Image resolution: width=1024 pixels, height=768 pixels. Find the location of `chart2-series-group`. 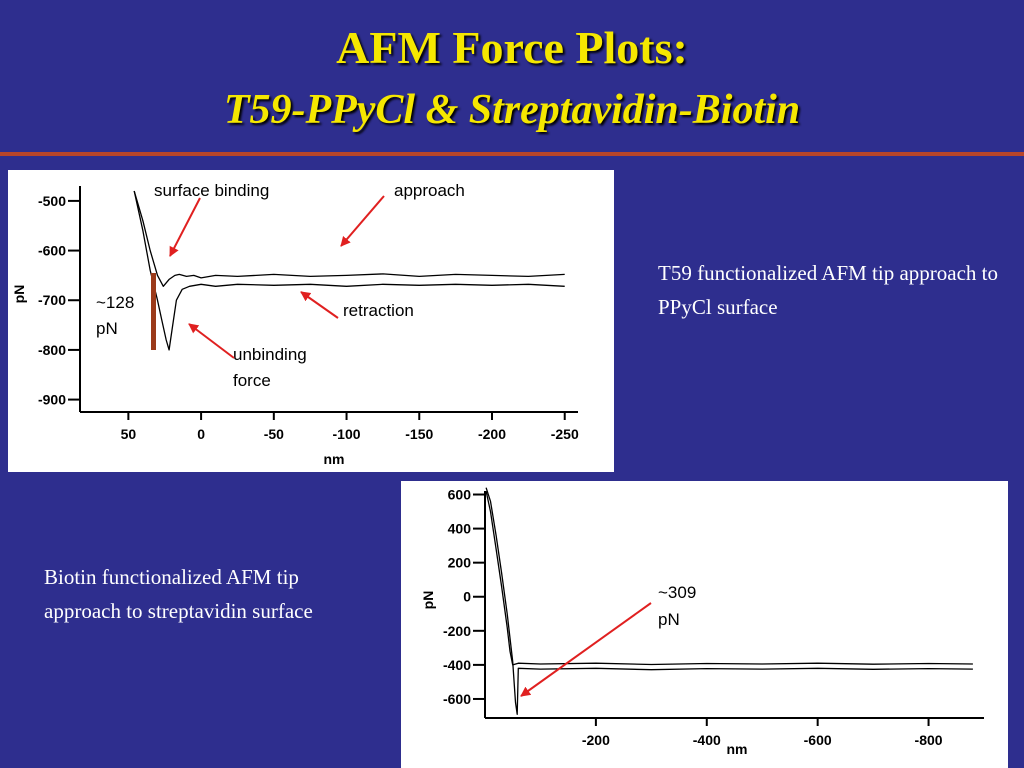

chart2-series-group is located at coordinates (729, 601).